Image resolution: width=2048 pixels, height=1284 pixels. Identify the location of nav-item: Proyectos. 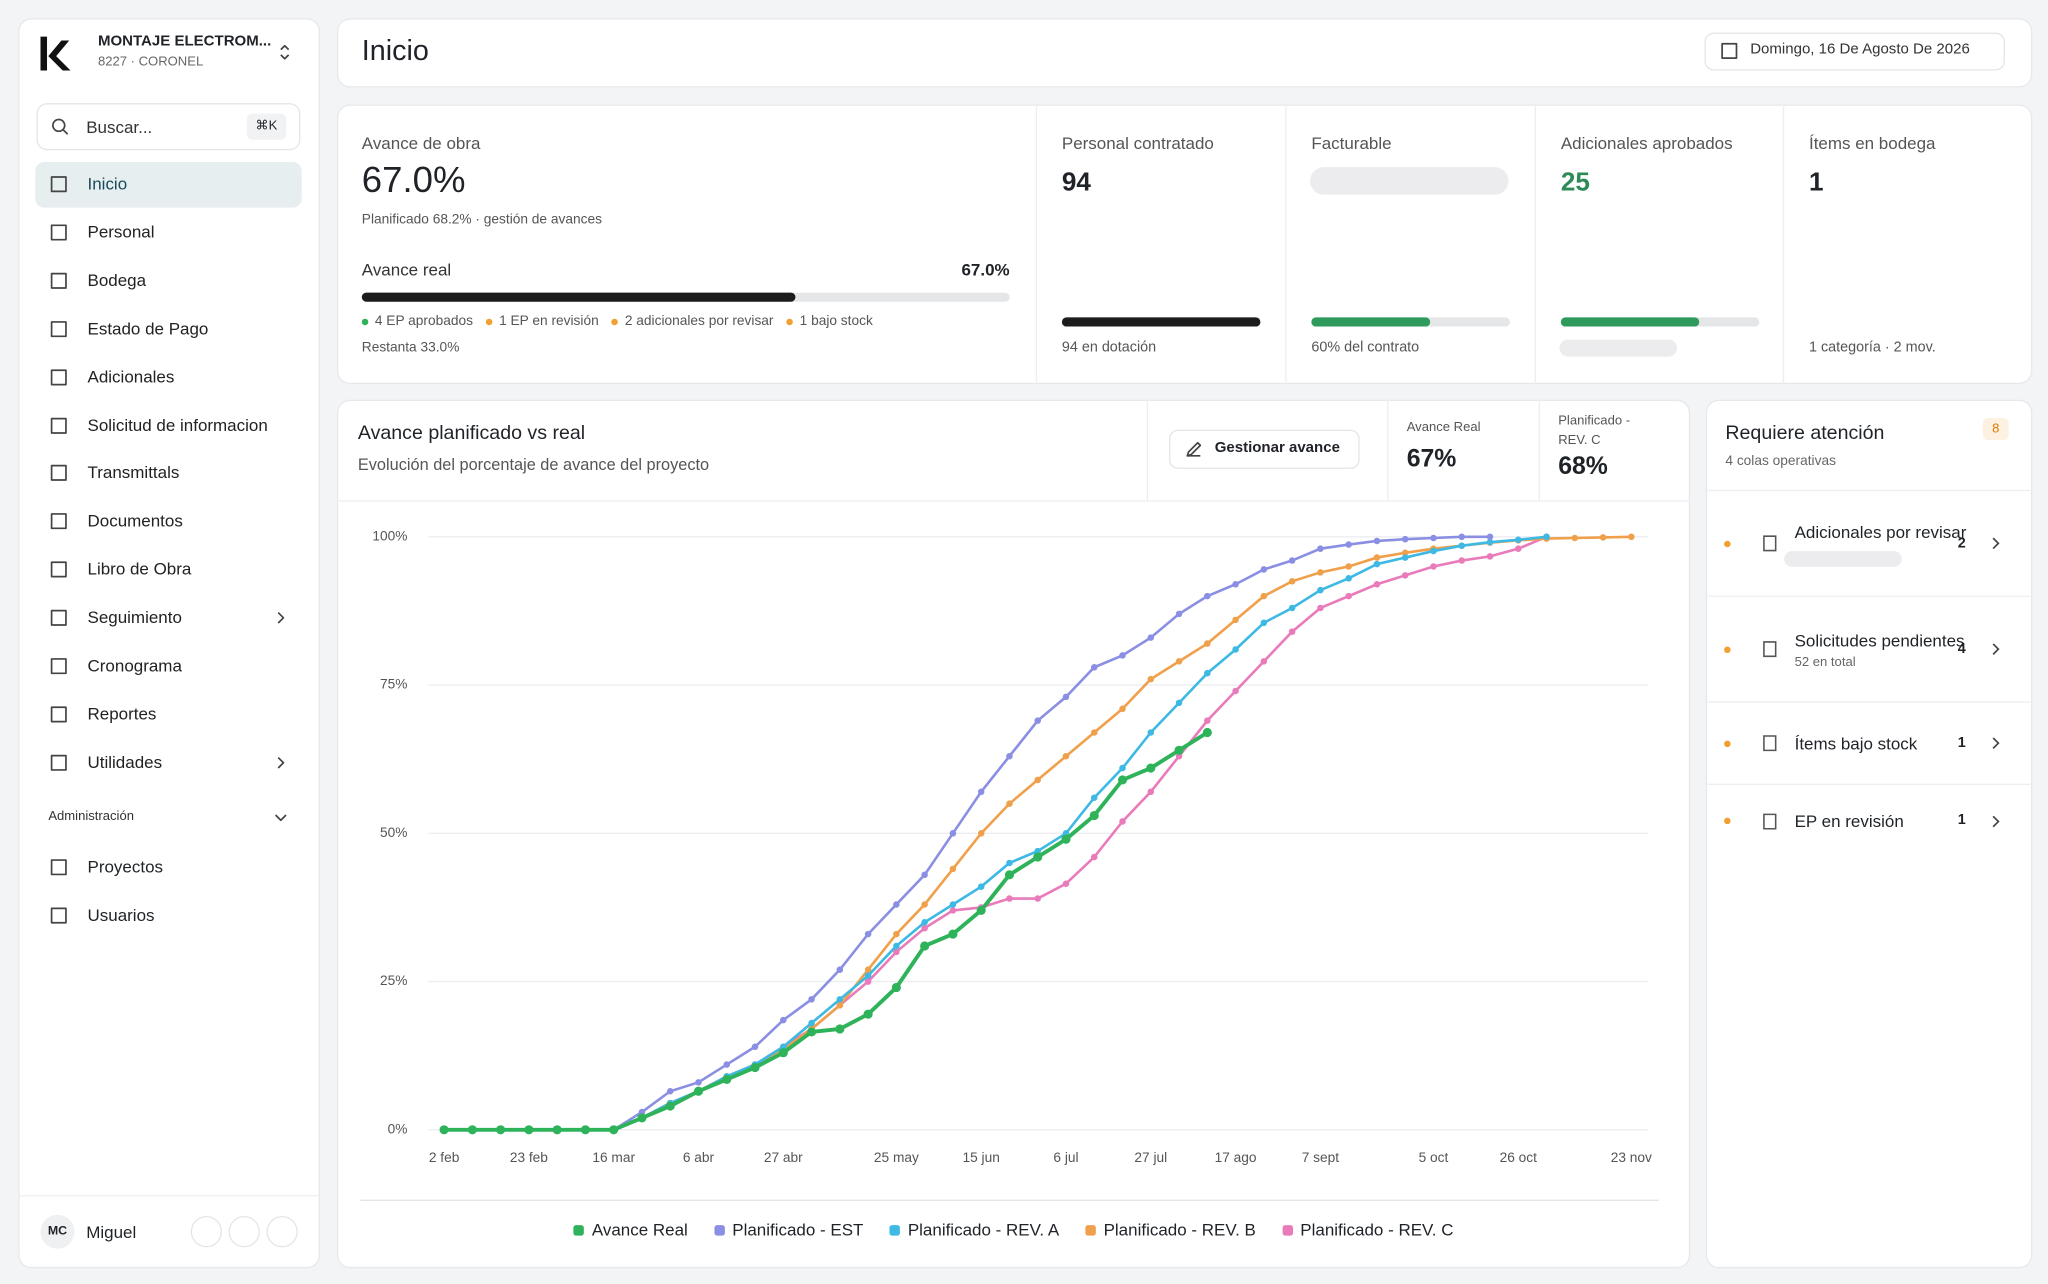
(125, 866).